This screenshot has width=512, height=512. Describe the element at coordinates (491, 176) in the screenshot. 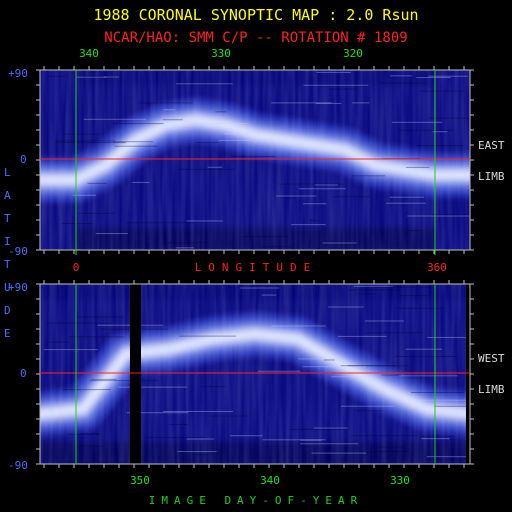

I see `east-limb-label: LIMB` at that location.